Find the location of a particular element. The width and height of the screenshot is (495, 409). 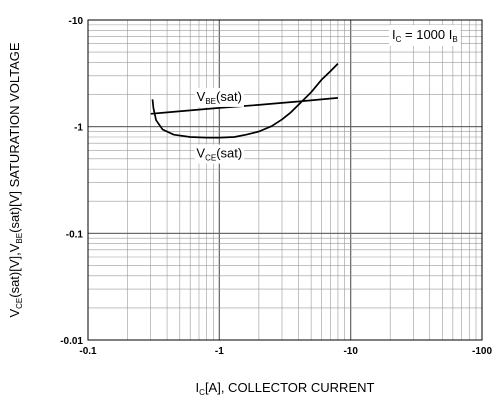

series-label-vce-sat: VCE(sat) is located at coordinates (219, 154).